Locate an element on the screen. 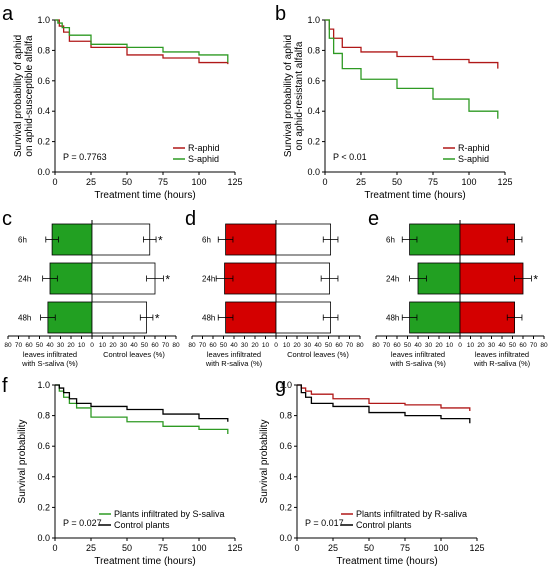 The width and height of the screenshot is (550, 568). right-axis-label-line2: with R-saliva (%) is located at coordinates (502, 363).